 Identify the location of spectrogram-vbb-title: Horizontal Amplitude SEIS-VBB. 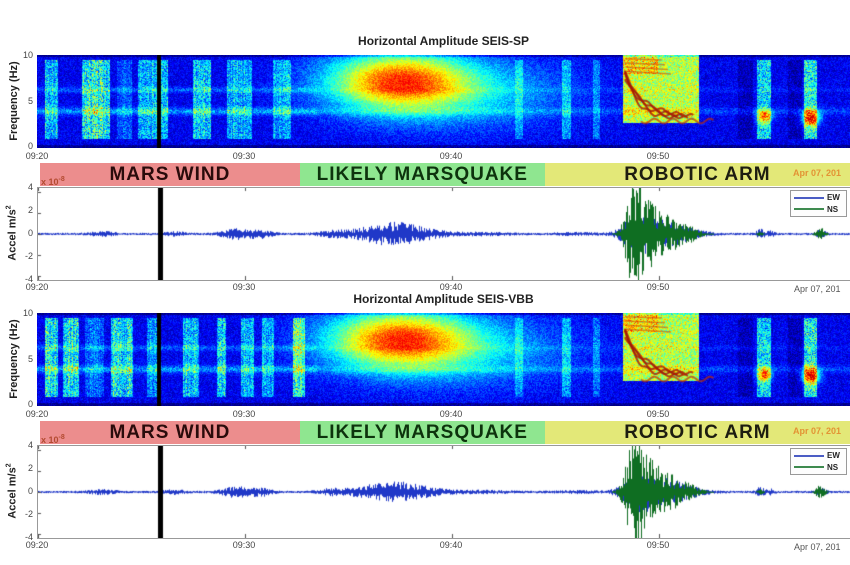
(443, 299).